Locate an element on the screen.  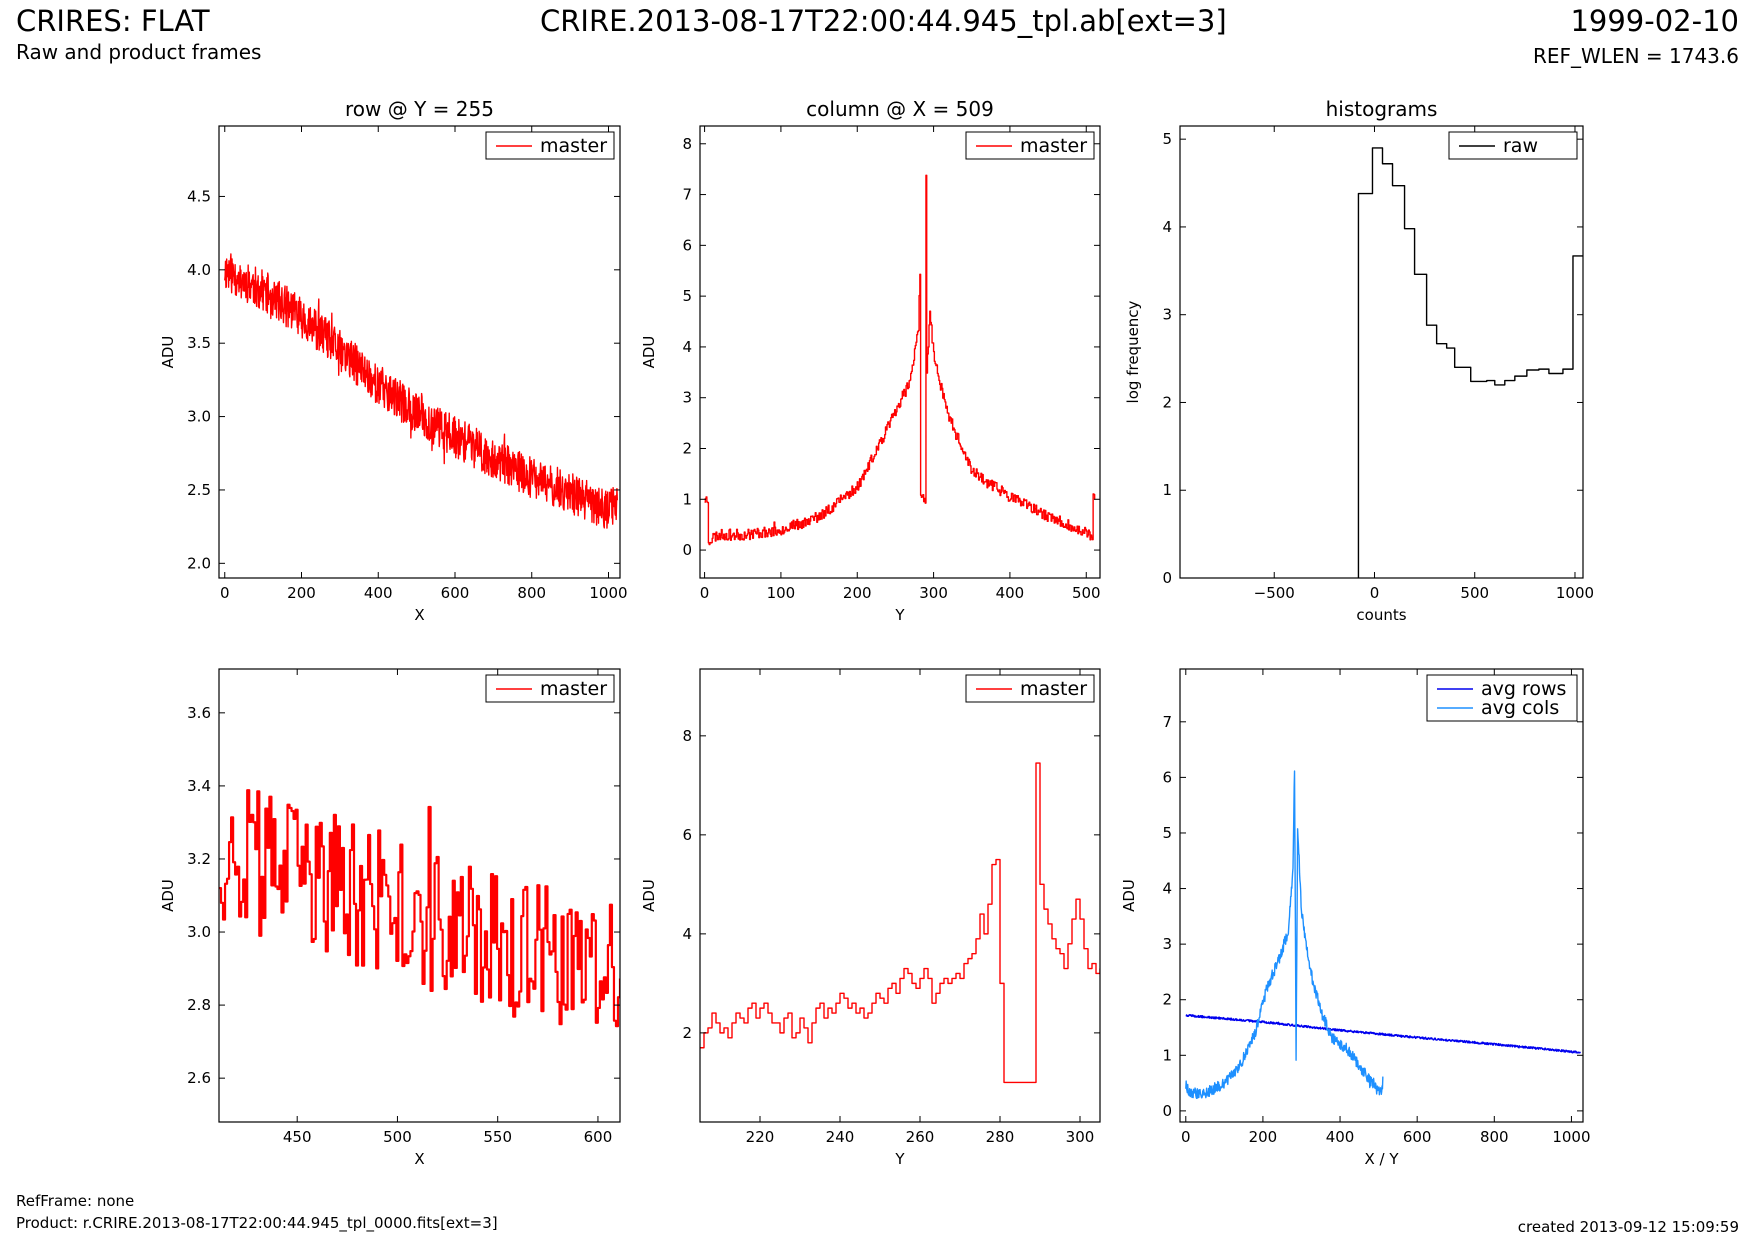
x-tick-label: 100 is located at coordinates (781, 593).